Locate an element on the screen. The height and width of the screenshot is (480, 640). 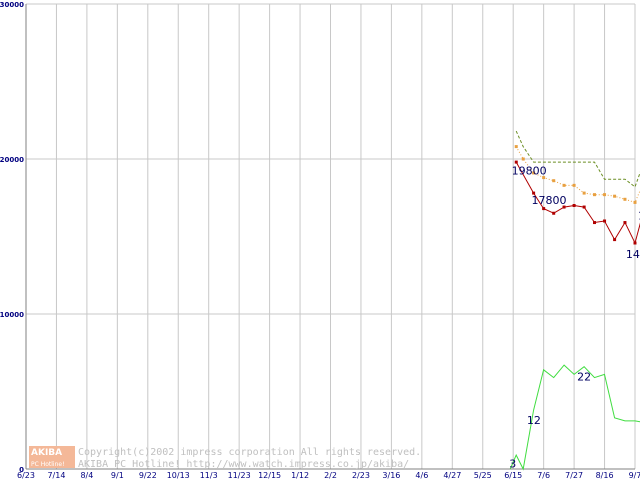
x-tick-label: 12/15 is located at coordinates (269, 475).